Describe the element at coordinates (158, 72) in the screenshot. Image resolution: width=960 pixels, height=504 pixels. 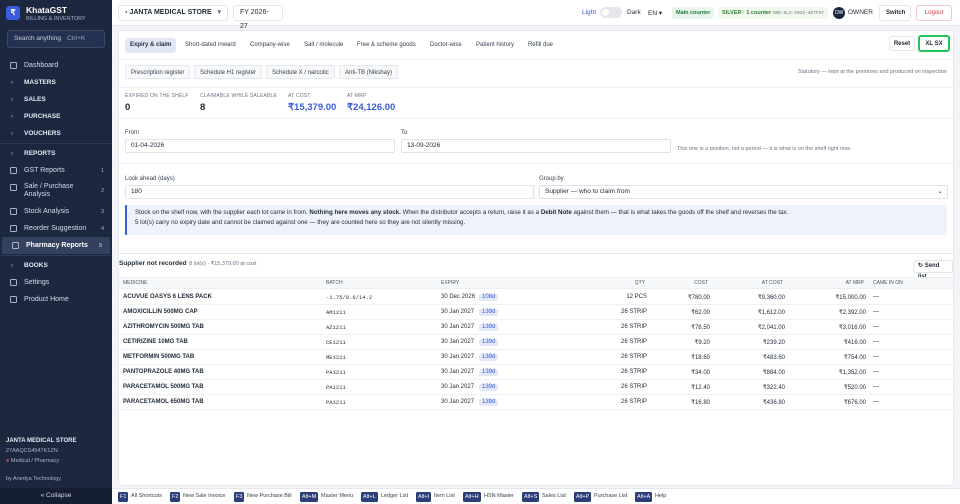
I see `subtab: Prescription register` at that location.